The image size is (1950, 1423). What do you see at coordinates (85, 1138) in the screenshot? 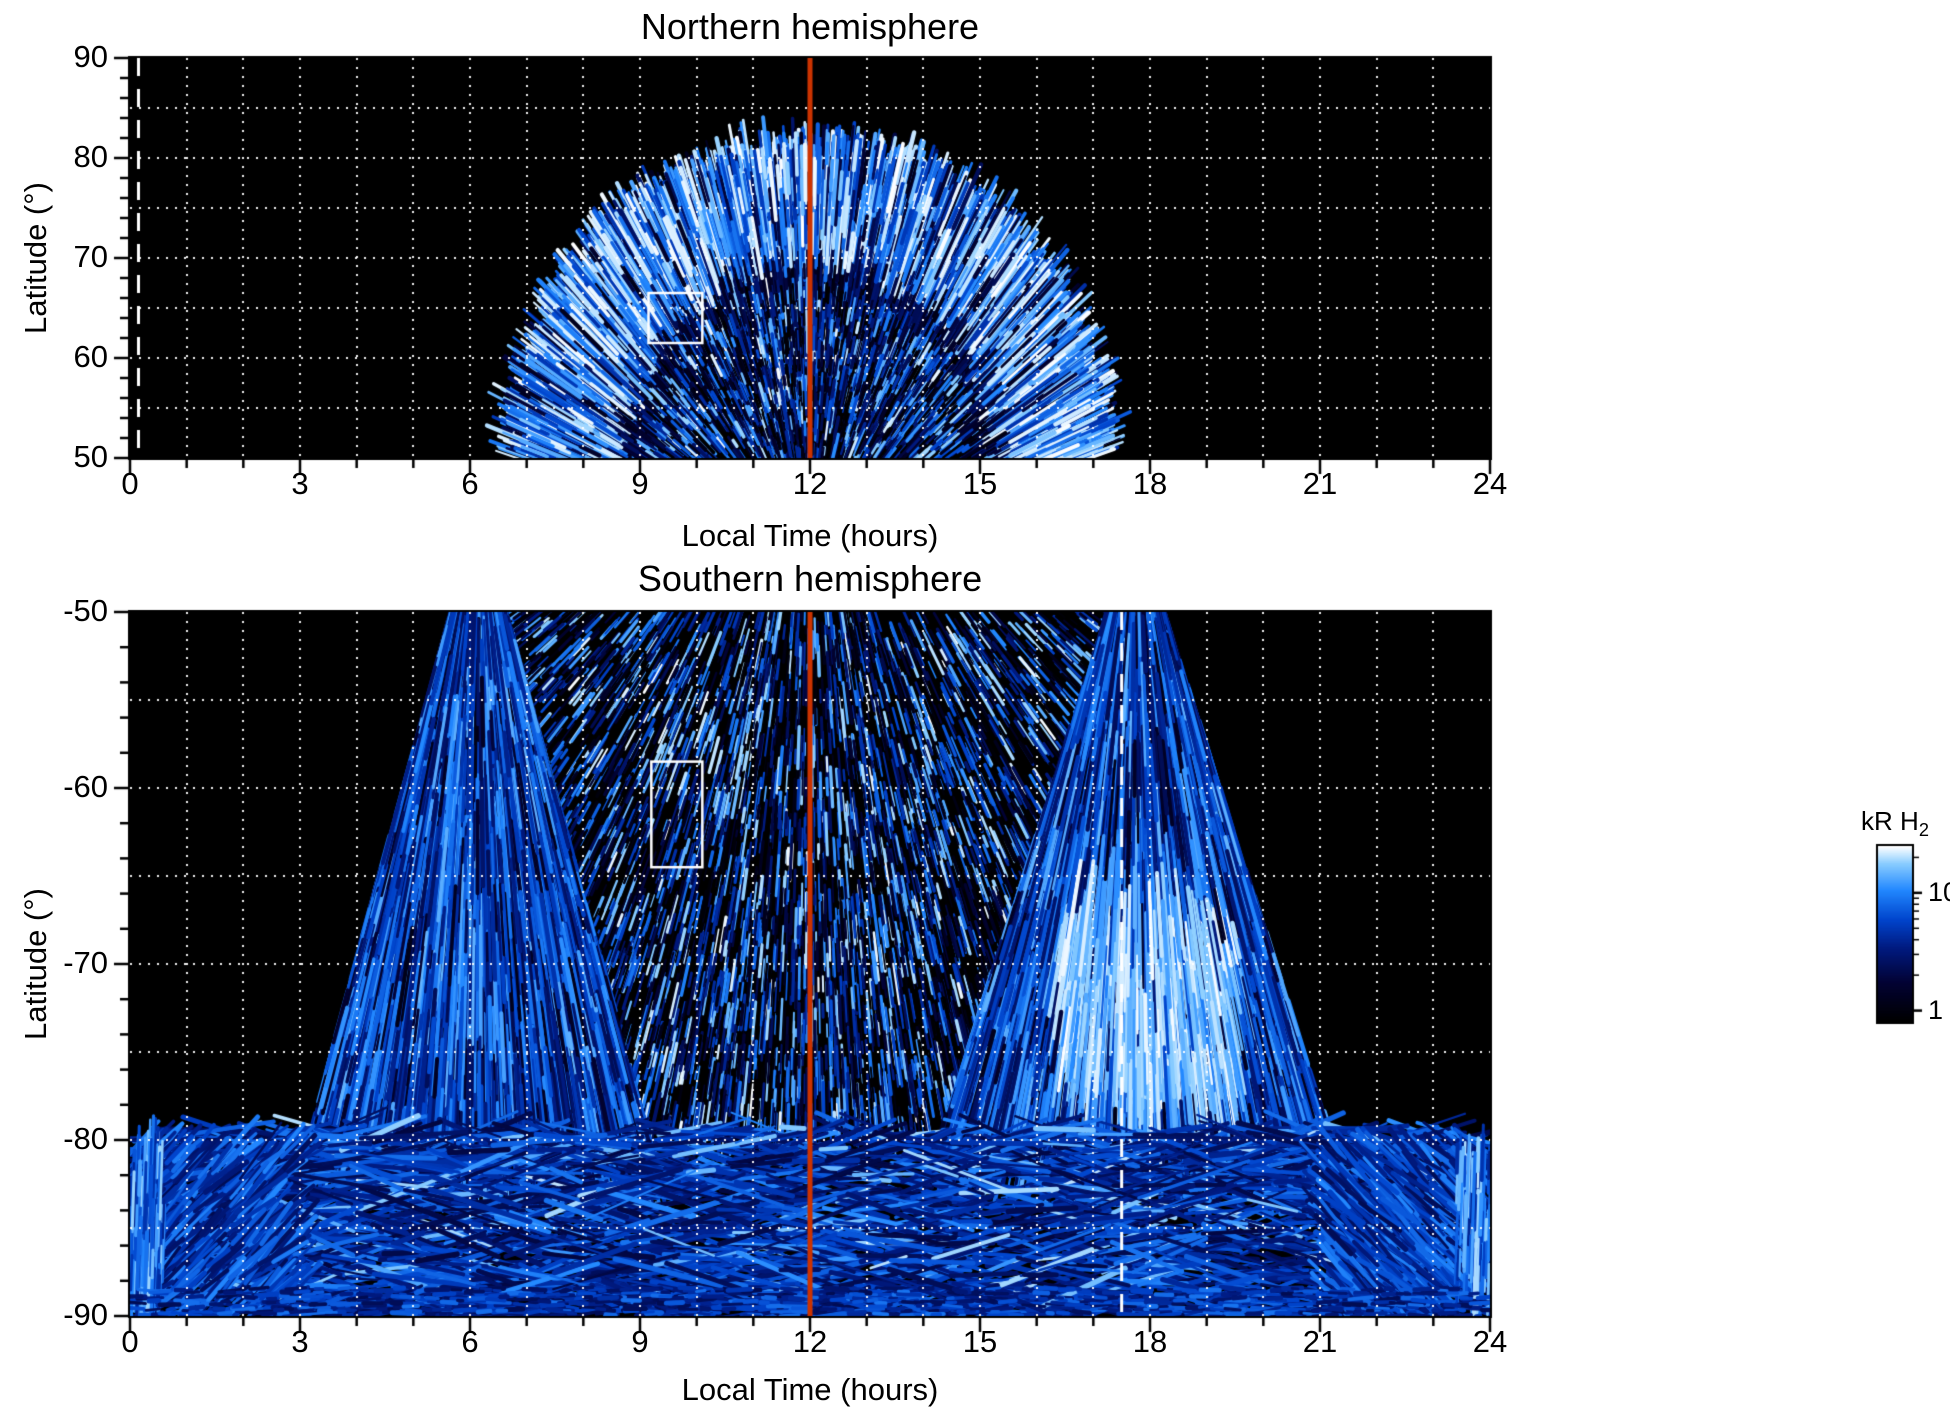
I see `y-tick-label: -80` at bounding box center [85, 1138].